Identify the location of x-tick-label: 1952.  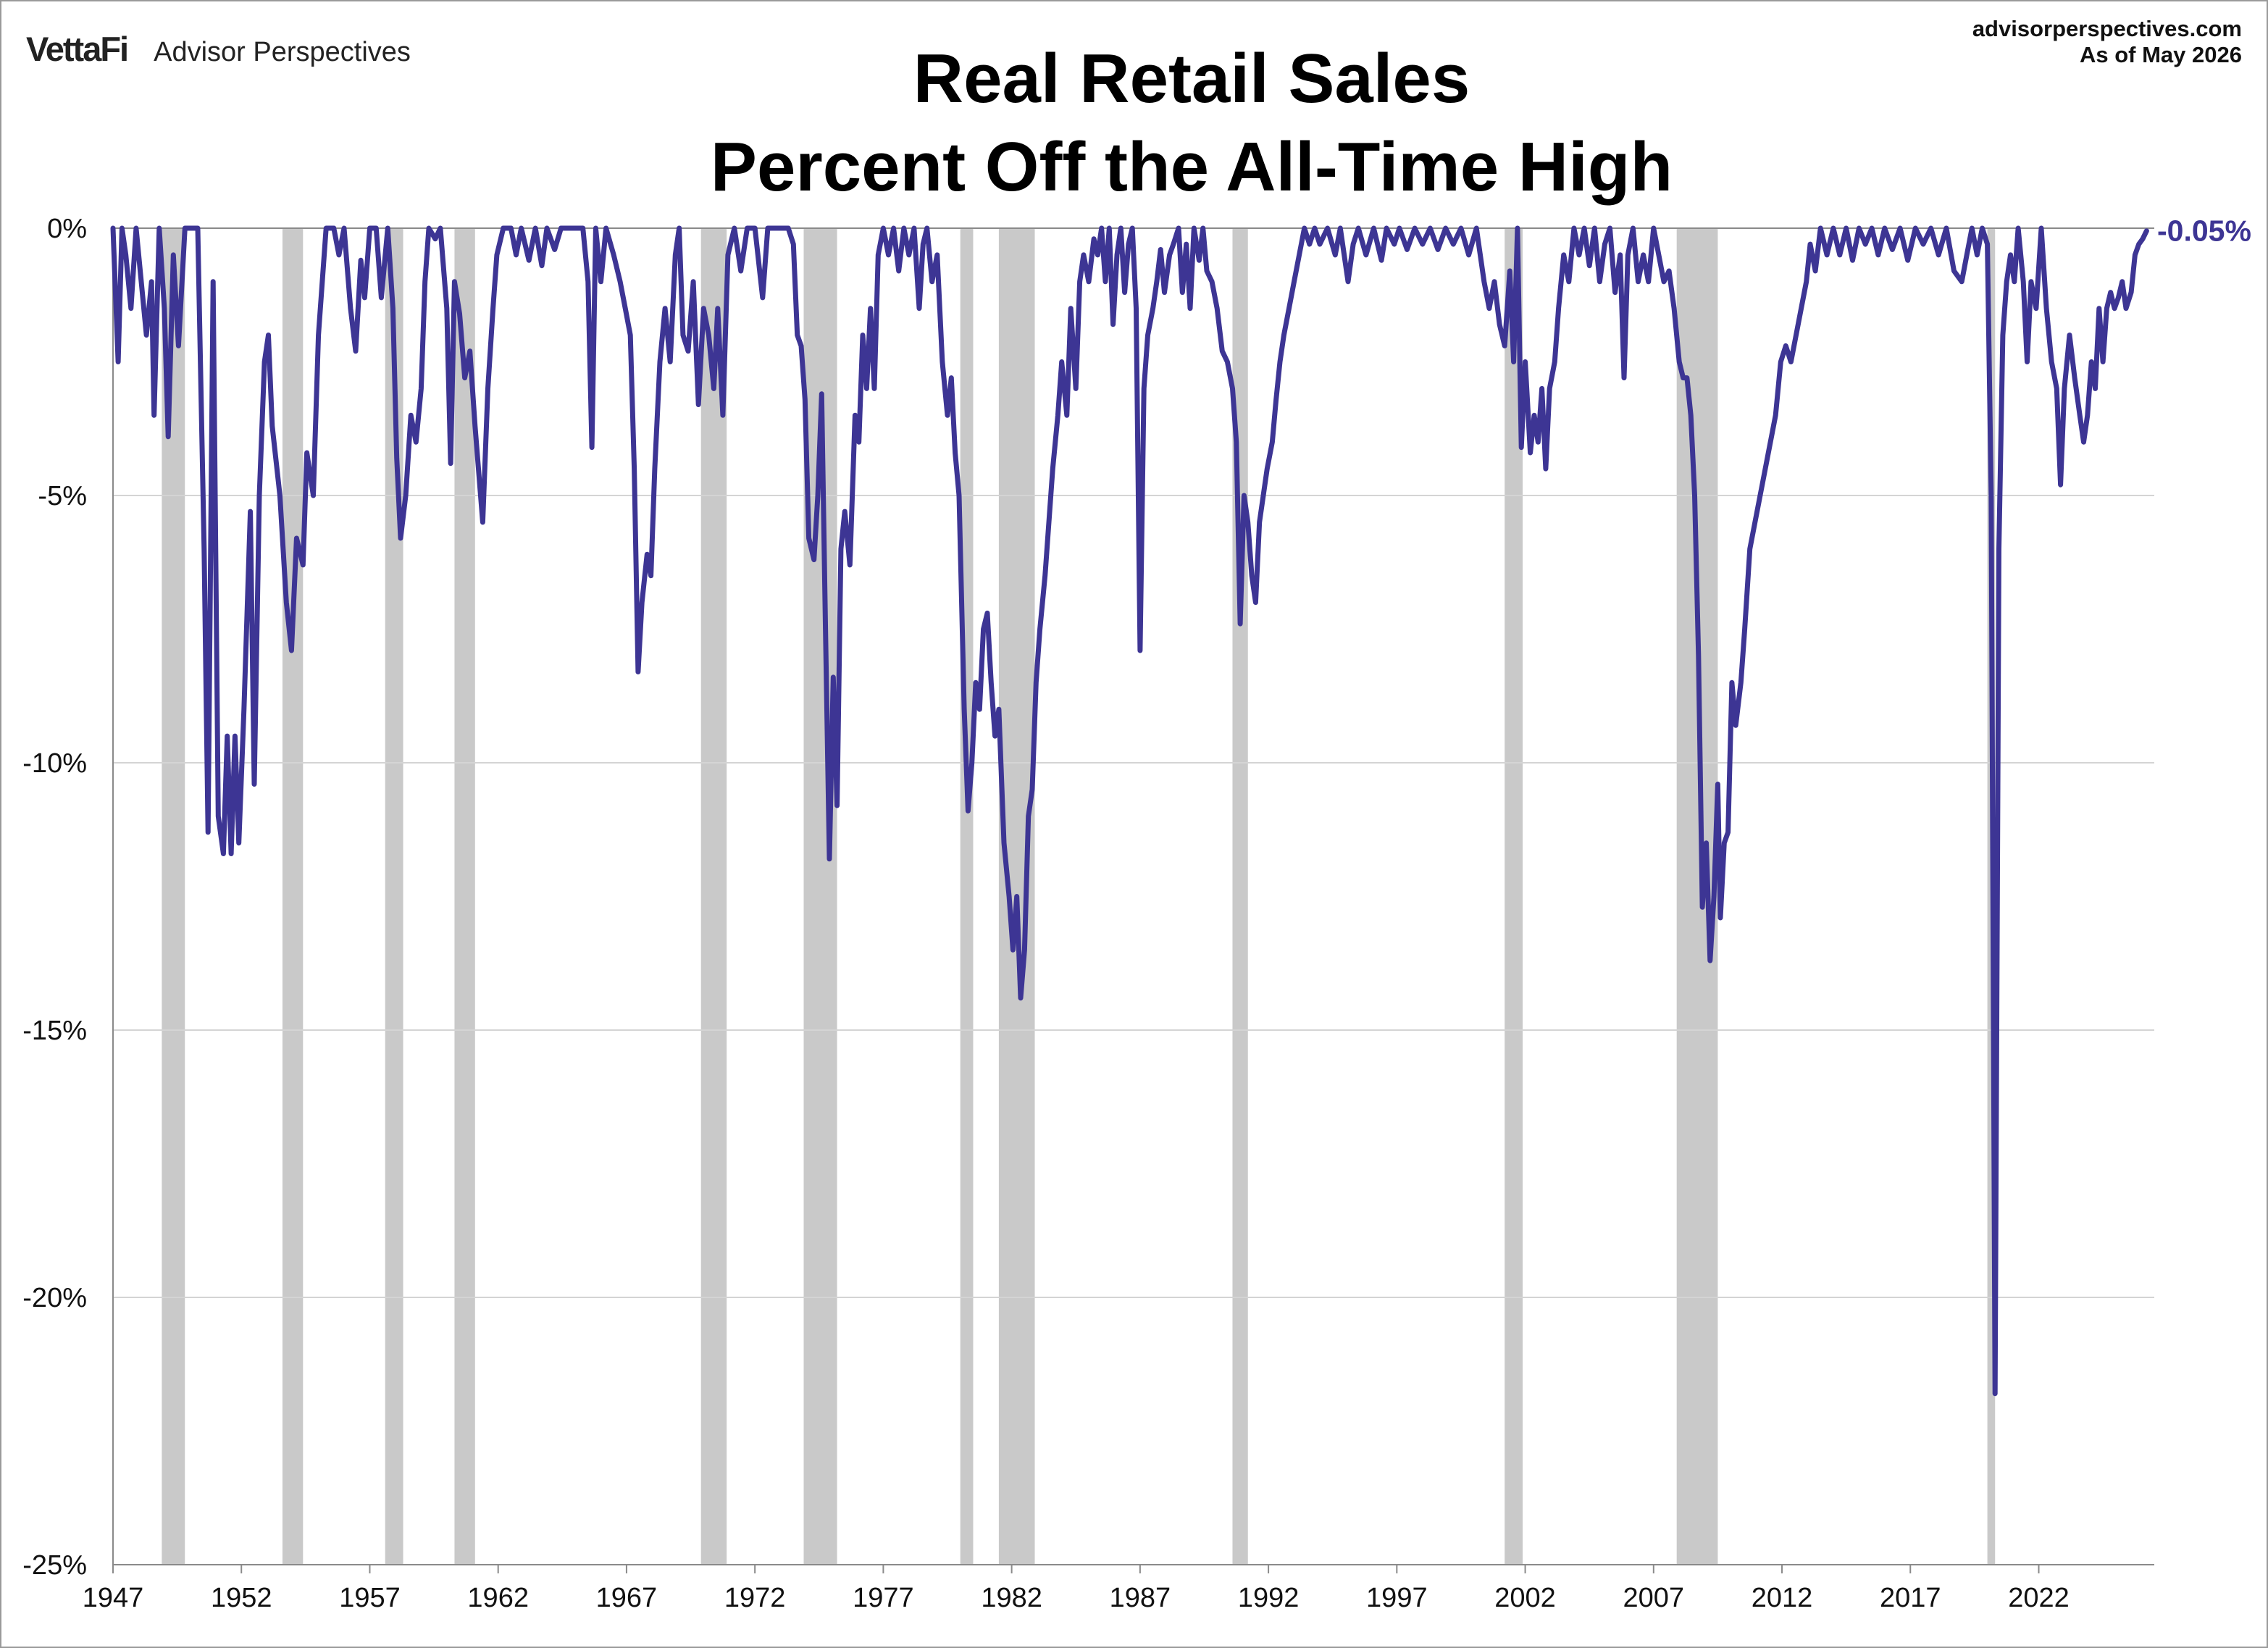
(242, 1598).